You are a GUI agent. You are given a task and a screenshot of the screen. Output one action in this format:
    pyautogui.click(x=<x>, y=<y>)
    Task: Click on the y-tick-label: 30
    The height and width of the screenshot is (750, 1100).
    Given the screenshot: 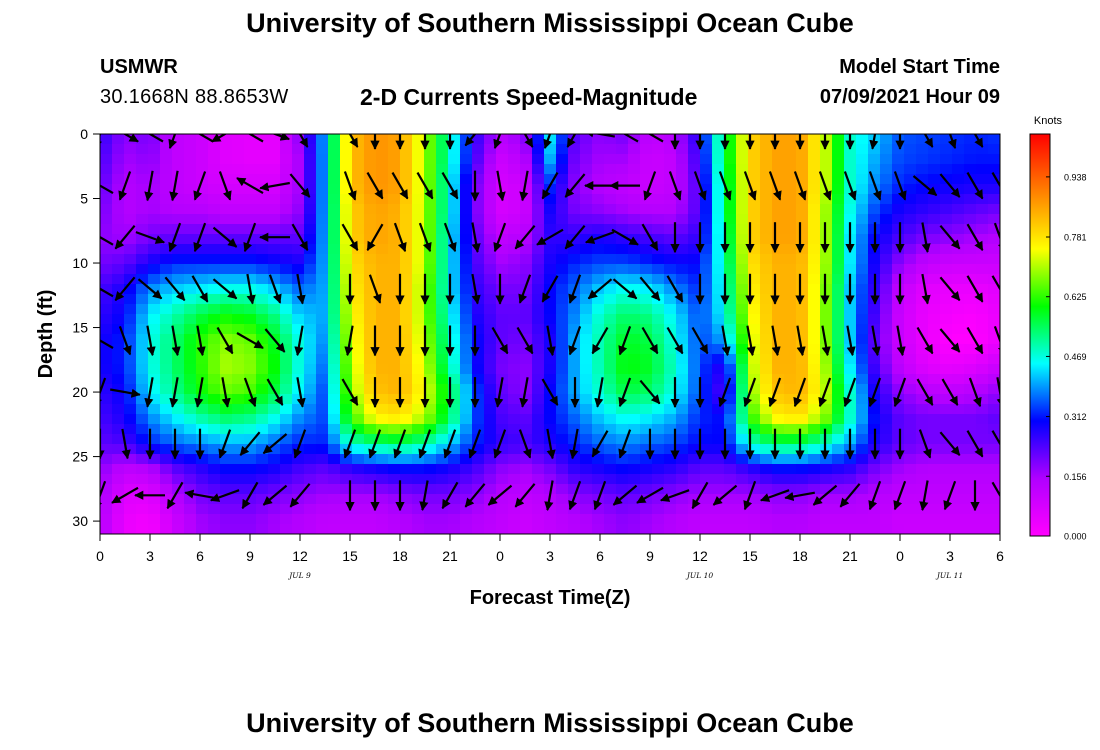 What is the action you would take?
    pyautogui.click(x=80, y=521)
    